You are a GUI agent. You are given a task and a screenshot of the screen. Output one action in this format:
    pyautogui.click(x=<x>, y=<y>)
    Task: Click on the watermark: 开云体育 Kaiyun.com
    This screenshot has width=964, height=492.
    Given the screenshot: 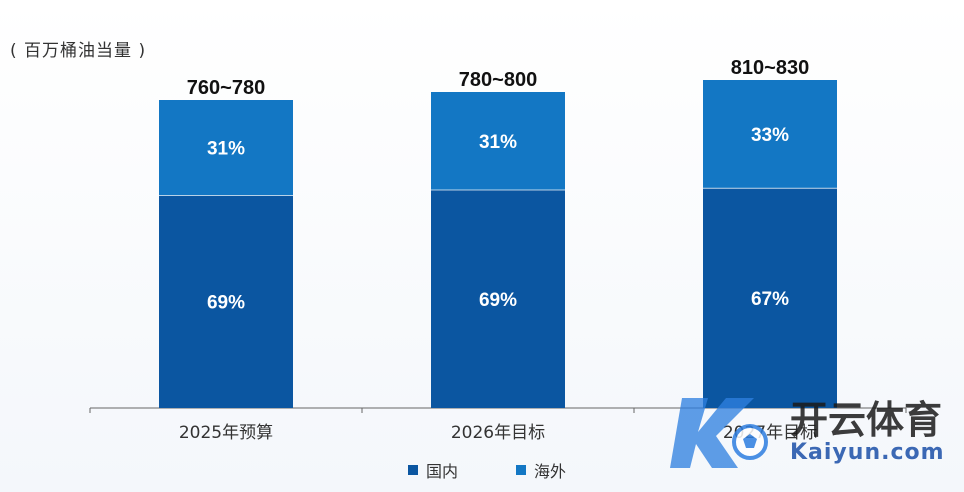 What is the action you would take?
    pyautogui.click(x=806, y=432)
    